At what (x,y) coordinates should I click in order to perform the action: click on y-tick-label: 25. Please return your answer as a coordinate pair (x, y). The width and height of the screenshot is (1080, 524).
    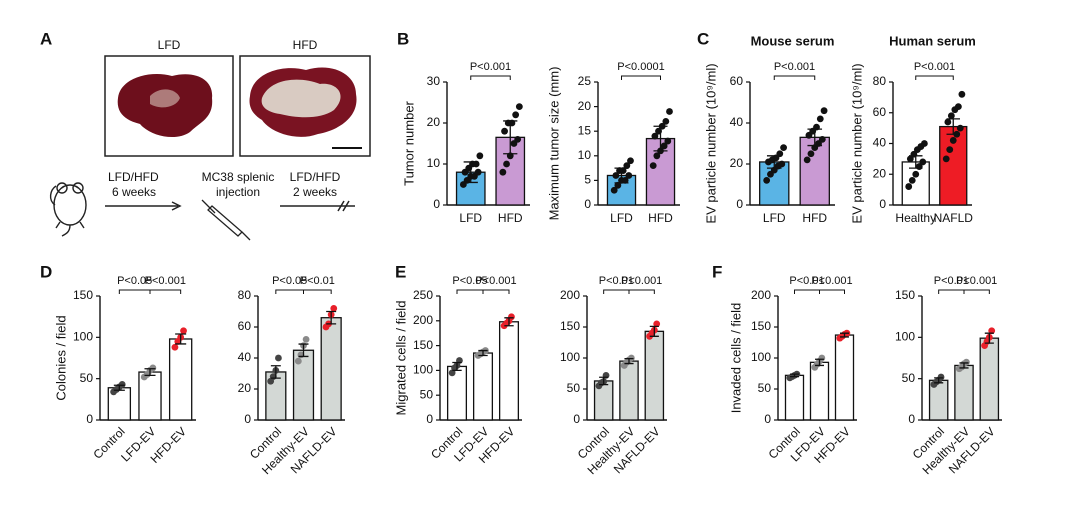
    Looking at the image, I should click on (585, 81).